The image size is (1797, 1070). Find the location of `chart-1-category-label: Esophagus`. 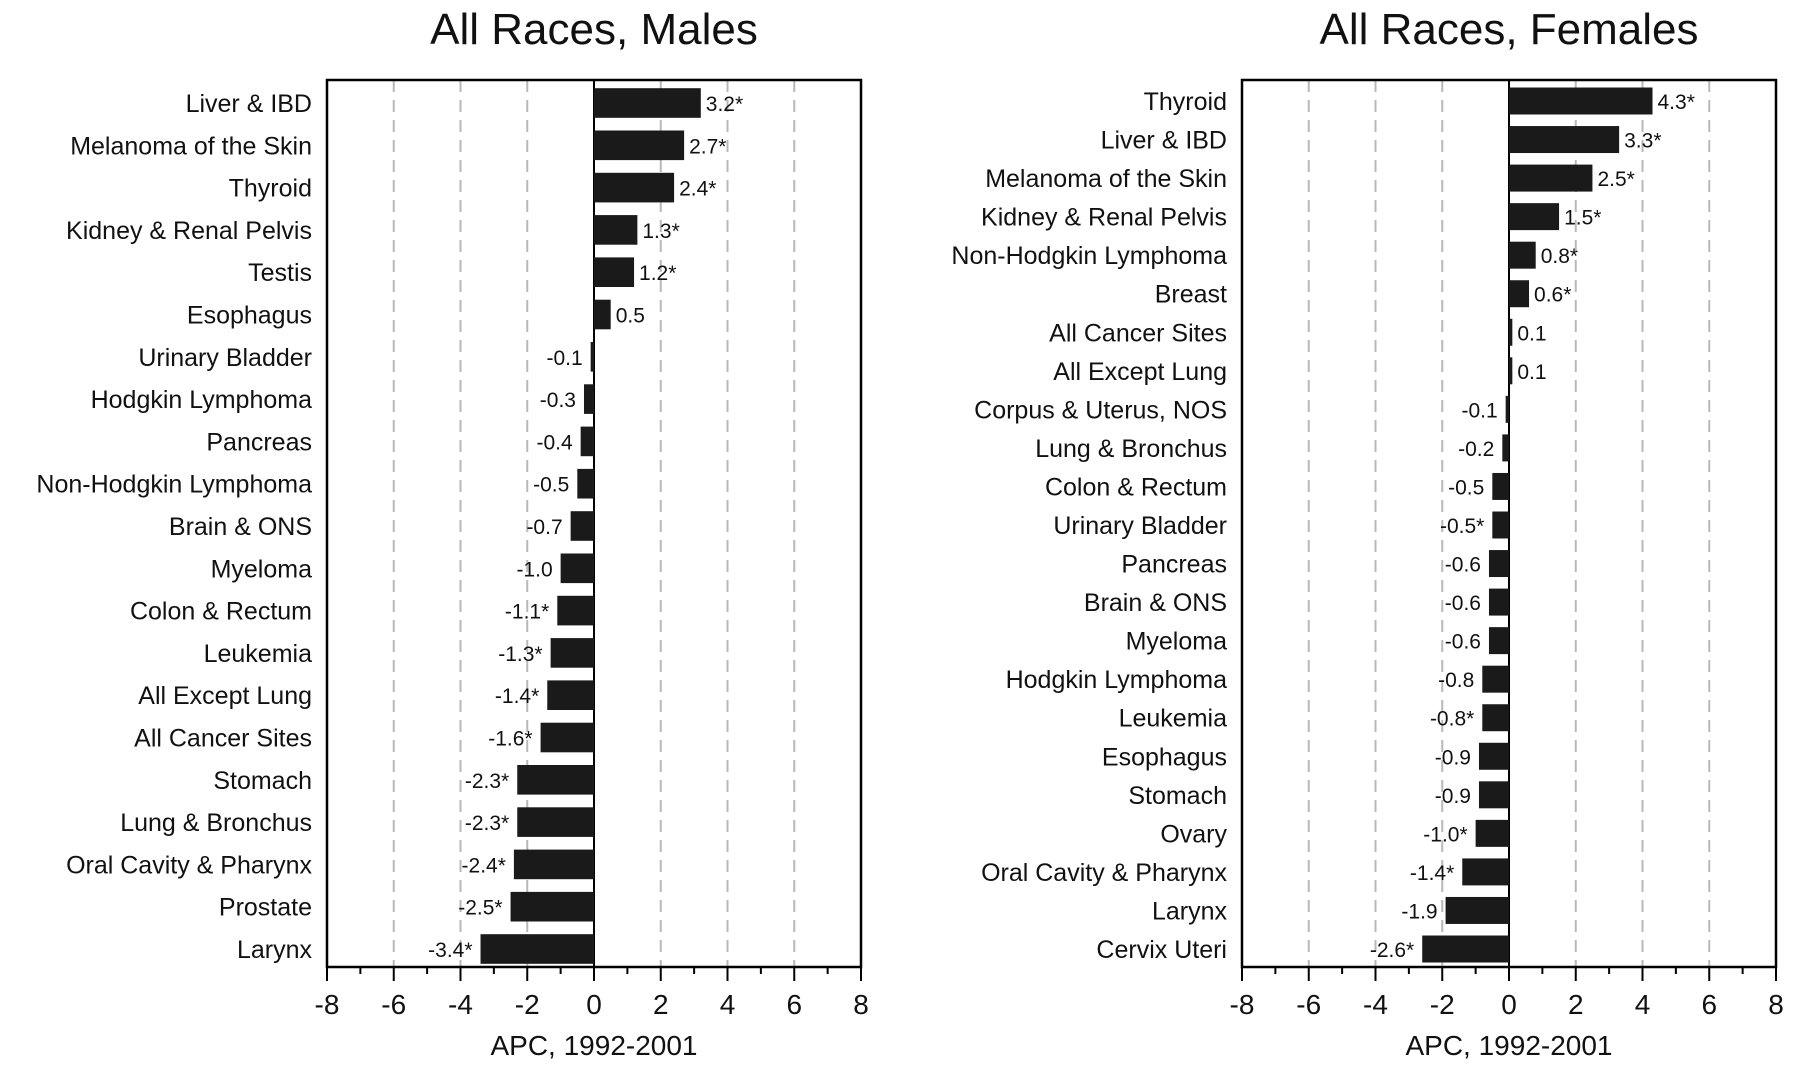

chart-1-category-label: Esophagus is located at coordinates (249, 316).